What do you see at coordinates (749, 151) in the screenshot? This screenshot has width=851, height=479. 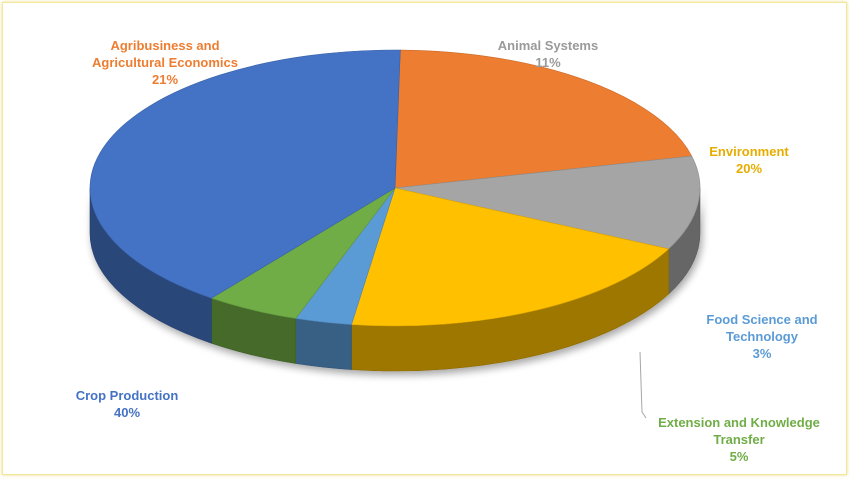 I see `category-label-environment: Environment` at bounding box center [749, 151].